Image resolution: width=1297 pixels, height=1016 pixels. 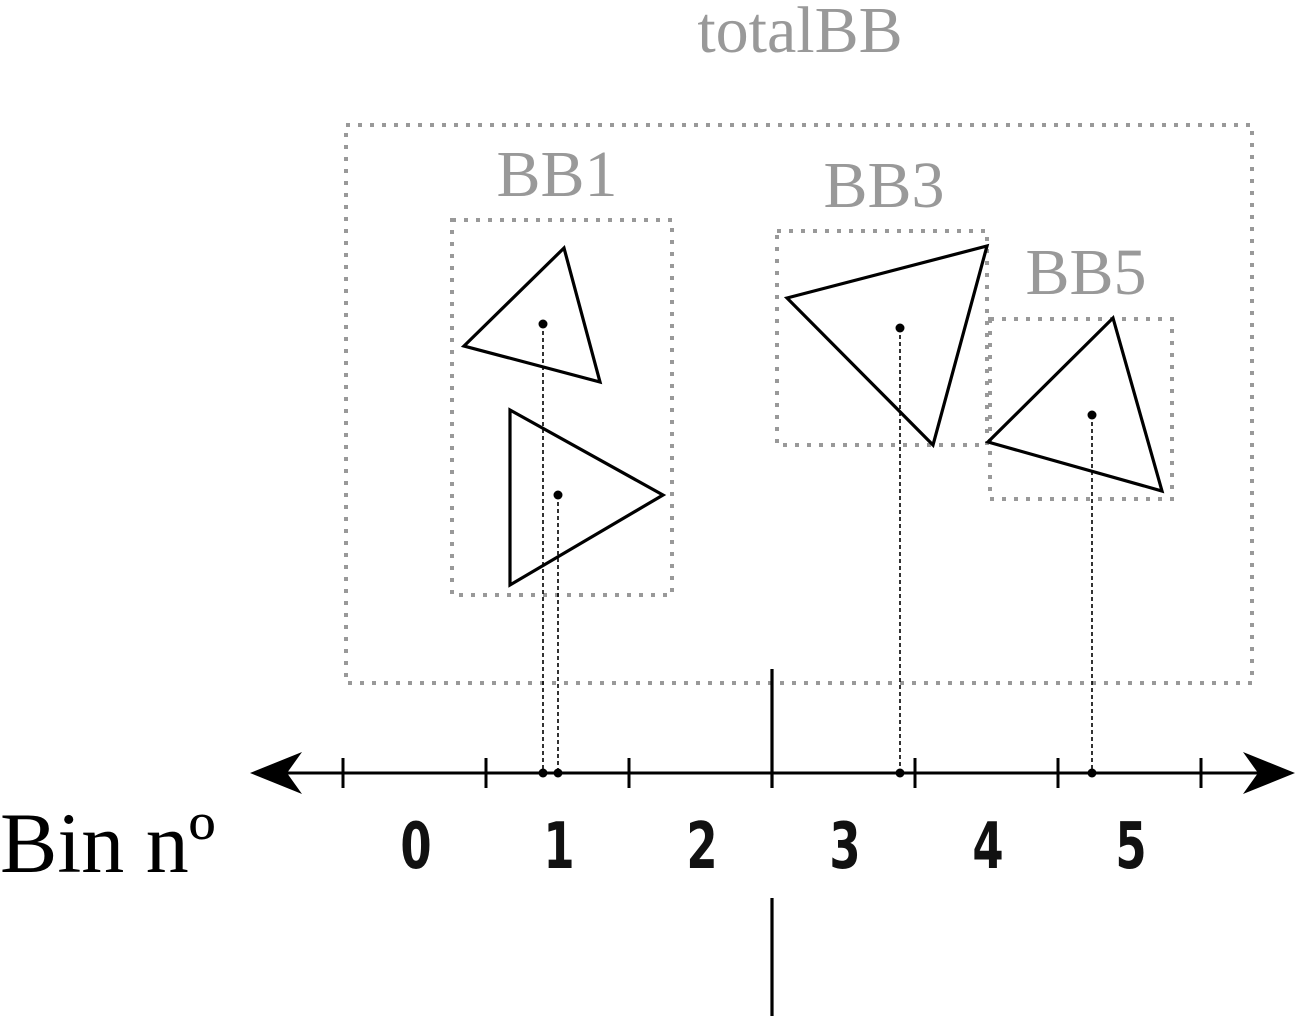 What do you see at coordinates (701, 846) in the screenshot?
I see `bin-number-2: 2` at bounding box center [701, 846].